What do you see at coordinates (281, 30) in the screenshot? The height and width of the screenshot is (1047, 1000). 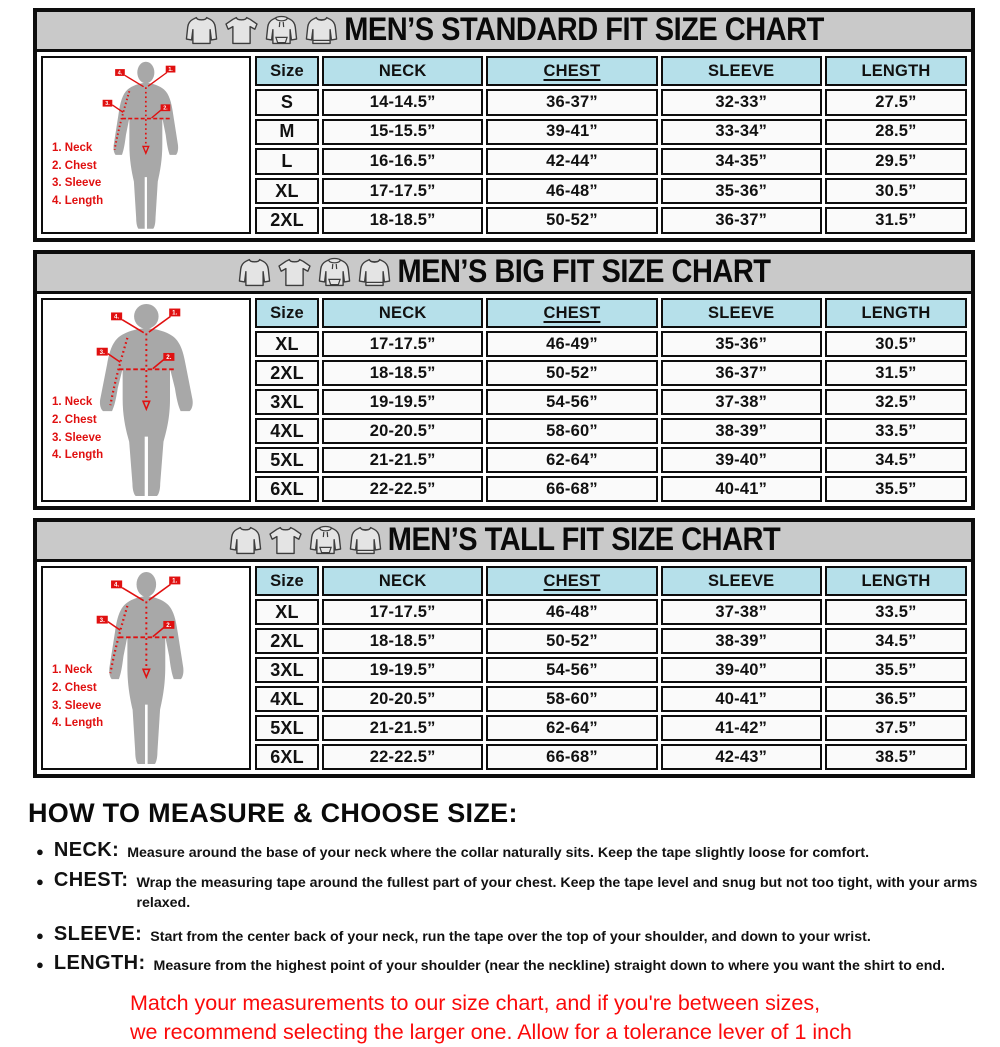 I see `hoodie-icon` at bounding box center [281, 30].